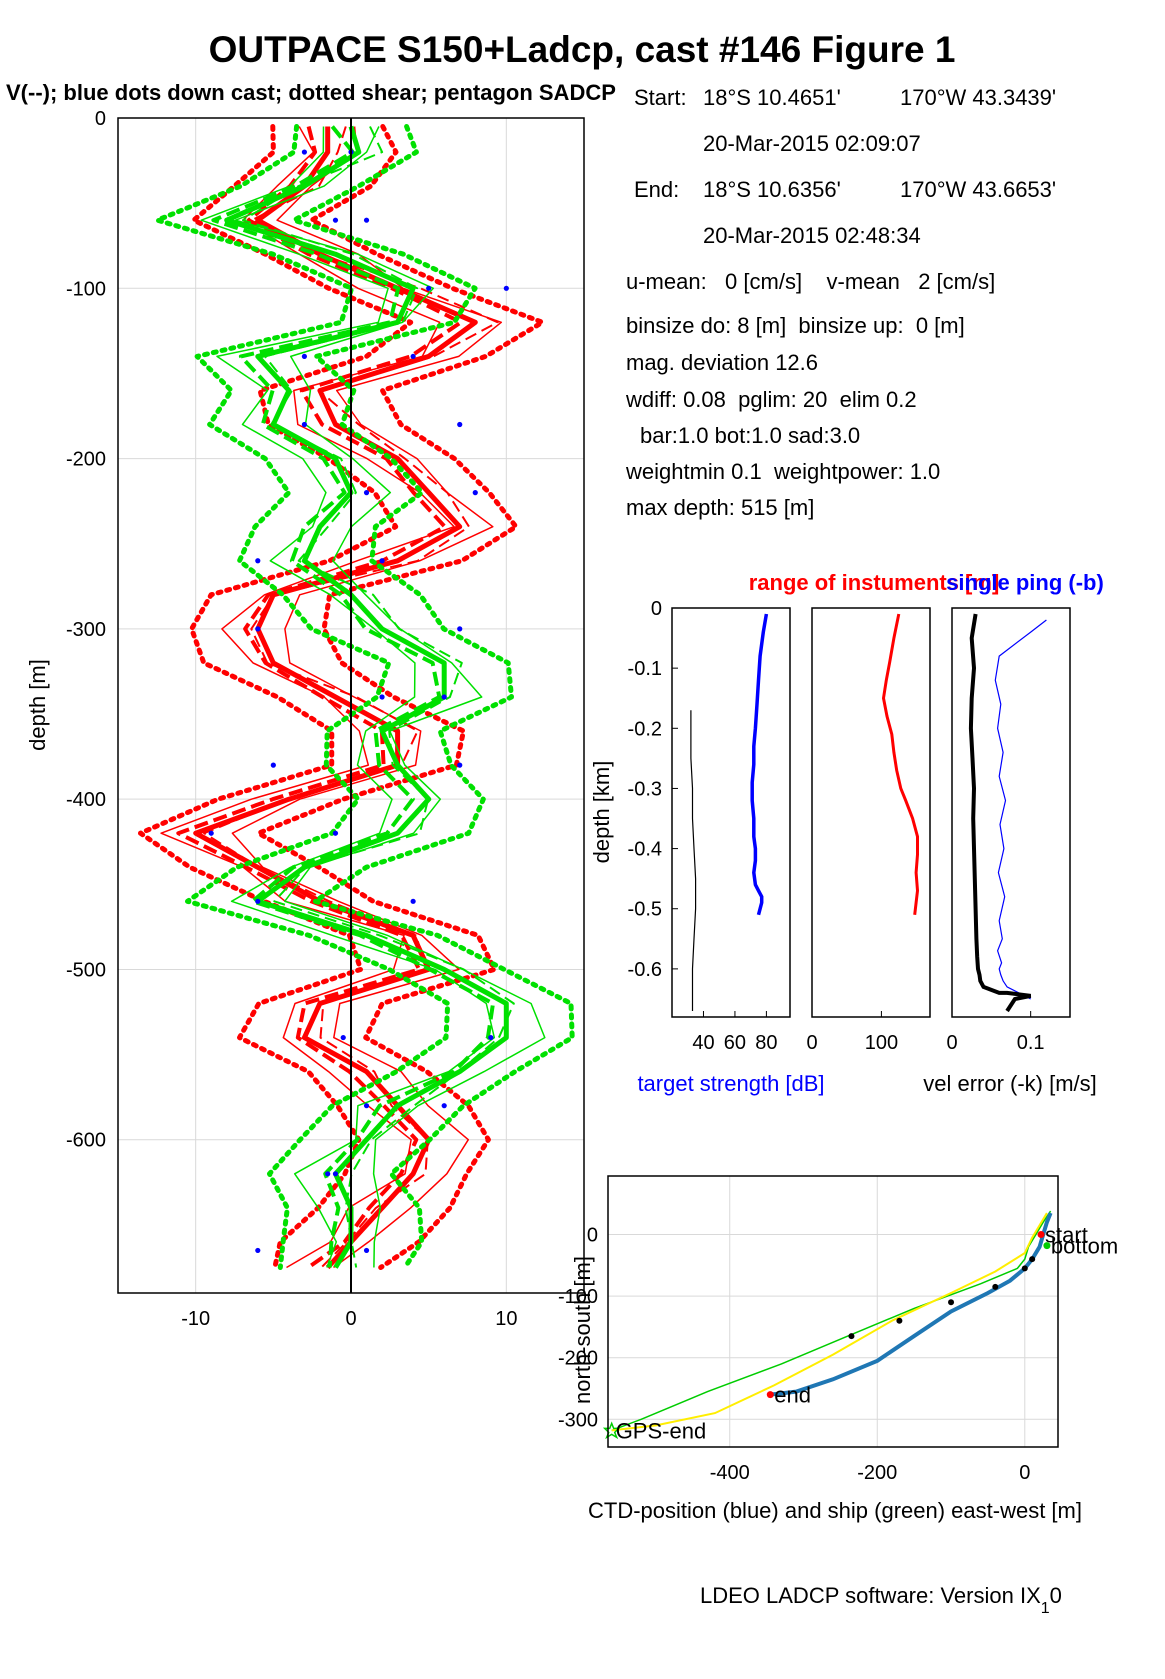 This screenshot has width=1165, height=1679. Describe the element at coordinates (870, 1595) in the screenshot. I see `footer-main: LDEO LADCP software: Version IX` at that location.